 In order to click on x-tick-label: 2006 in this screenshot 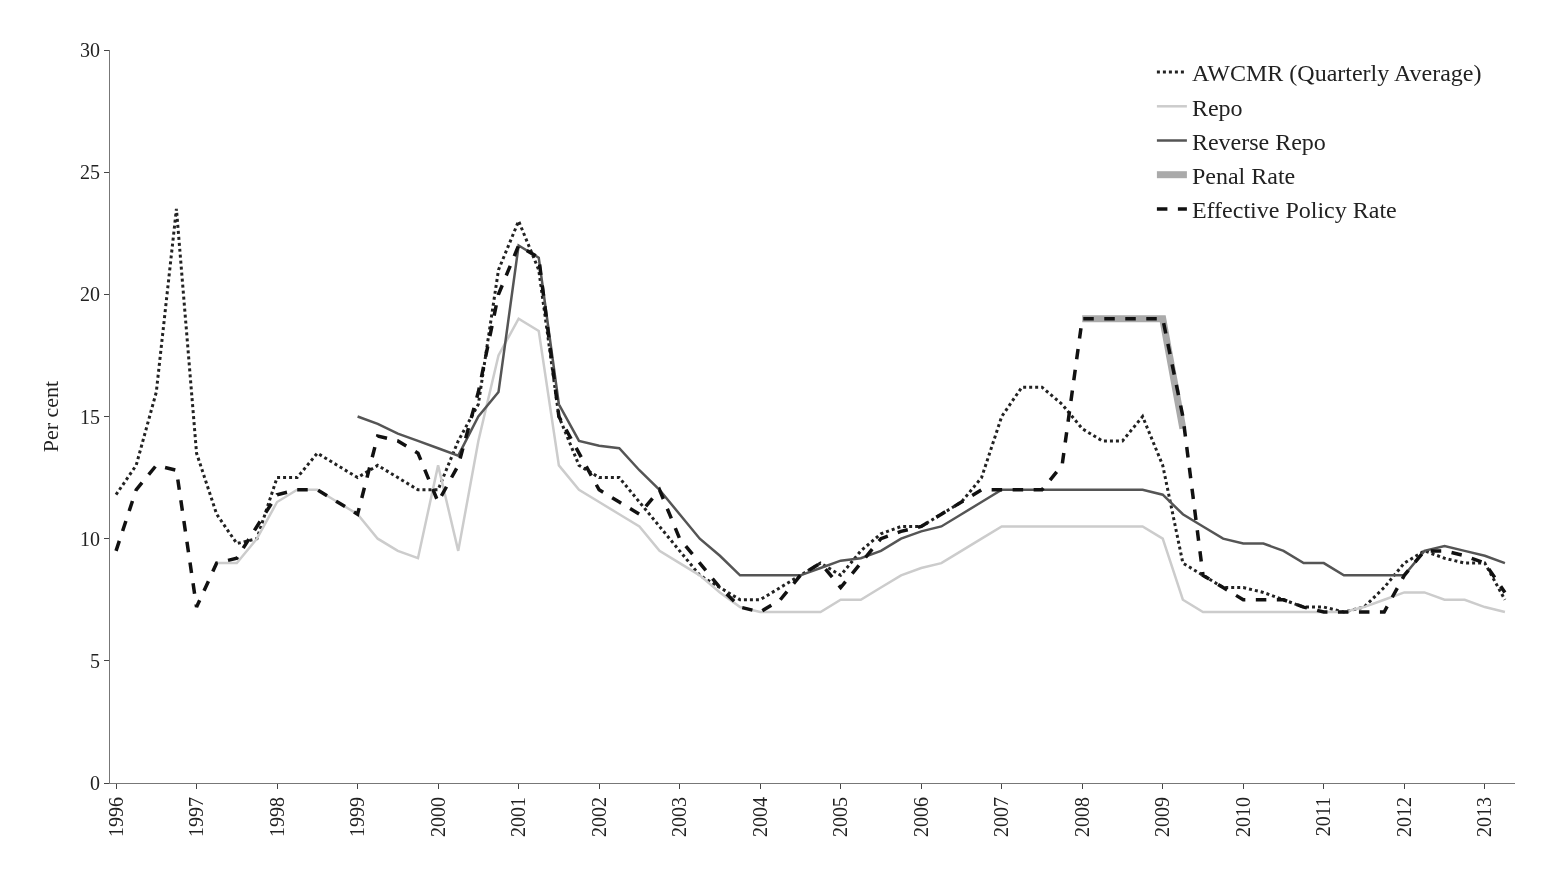, I will do `click(920, 817)`.